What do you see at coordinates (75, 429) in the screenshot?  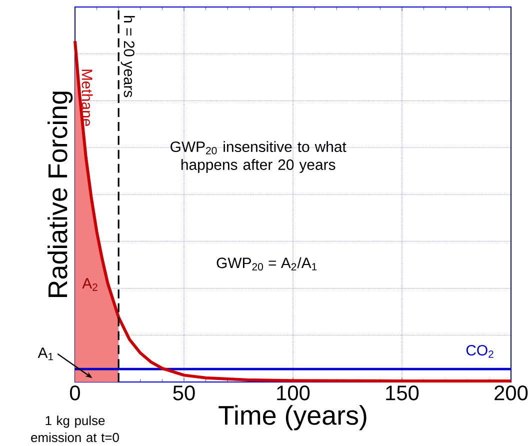 I see `text: 1 kg pulse emission at t=0` at bounding box center [75, 429].